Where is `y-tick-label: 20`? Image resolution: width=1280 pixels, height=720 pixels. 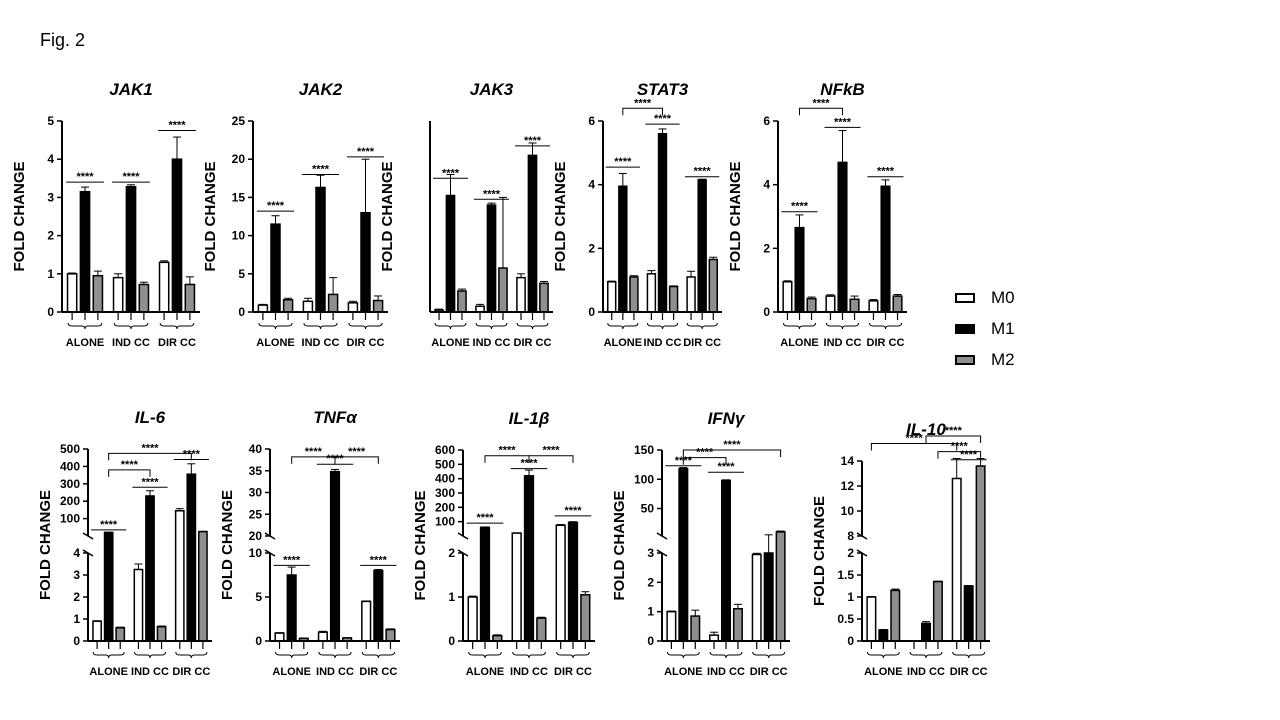 y-tick-label: 20 is located at coordinates (256, 536).